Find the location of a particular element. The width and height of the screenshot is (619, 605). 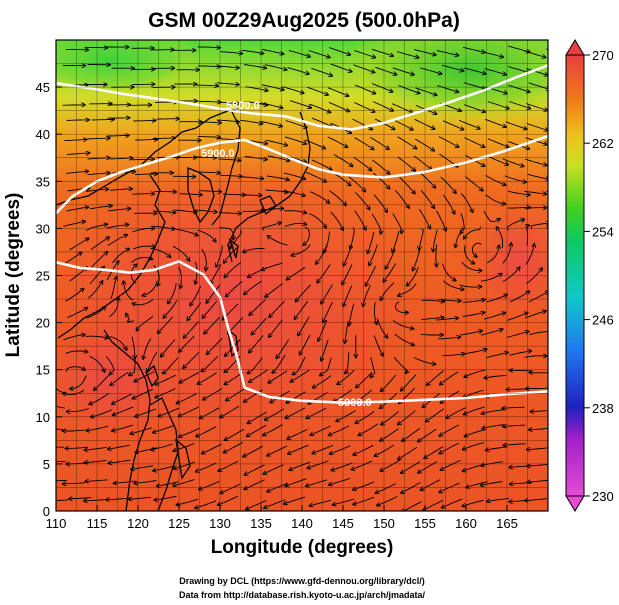

colorbar-tick-label: 230 is located at coordinates (603, 496).